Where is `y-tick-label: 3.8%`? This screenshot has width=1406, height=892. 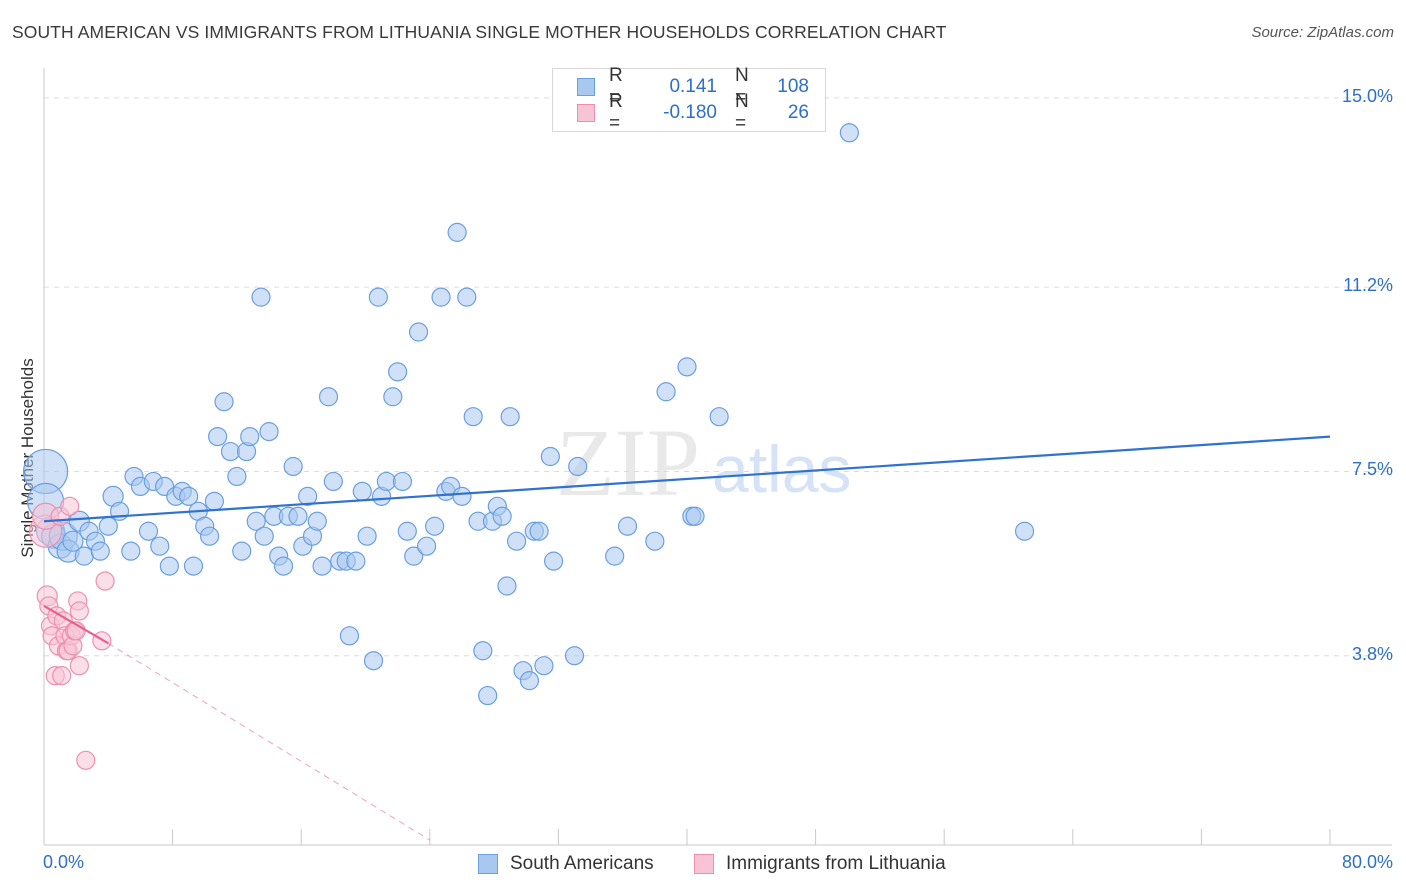
y-tick-label: 3.8% is located at coordinates (1372, 653).